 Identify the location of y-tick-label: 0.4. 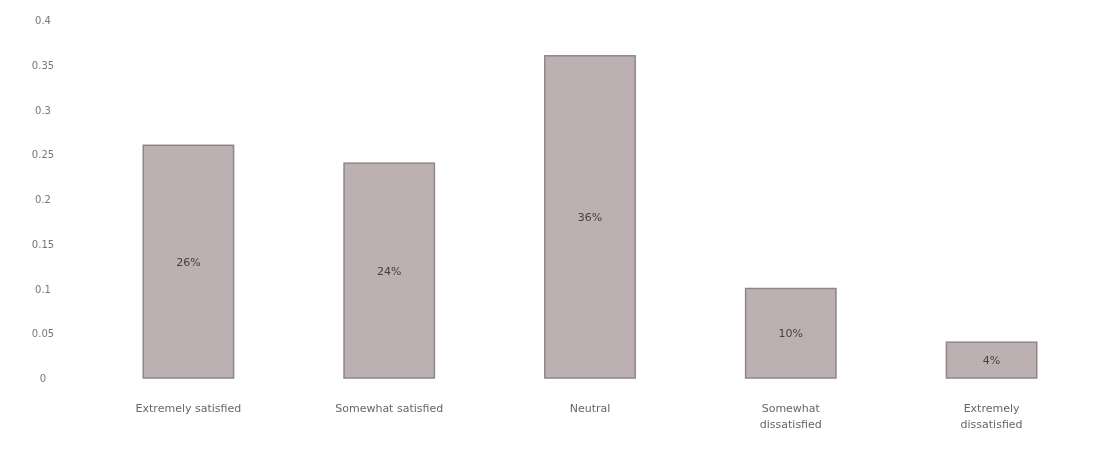
(43, 20).